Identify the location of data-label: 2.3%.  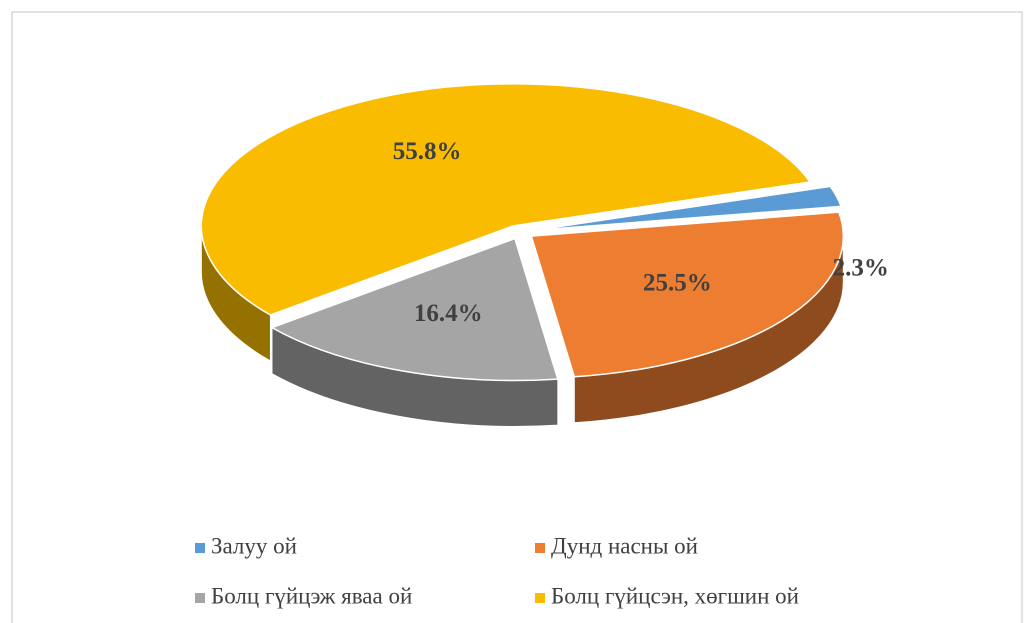
(861, 267).